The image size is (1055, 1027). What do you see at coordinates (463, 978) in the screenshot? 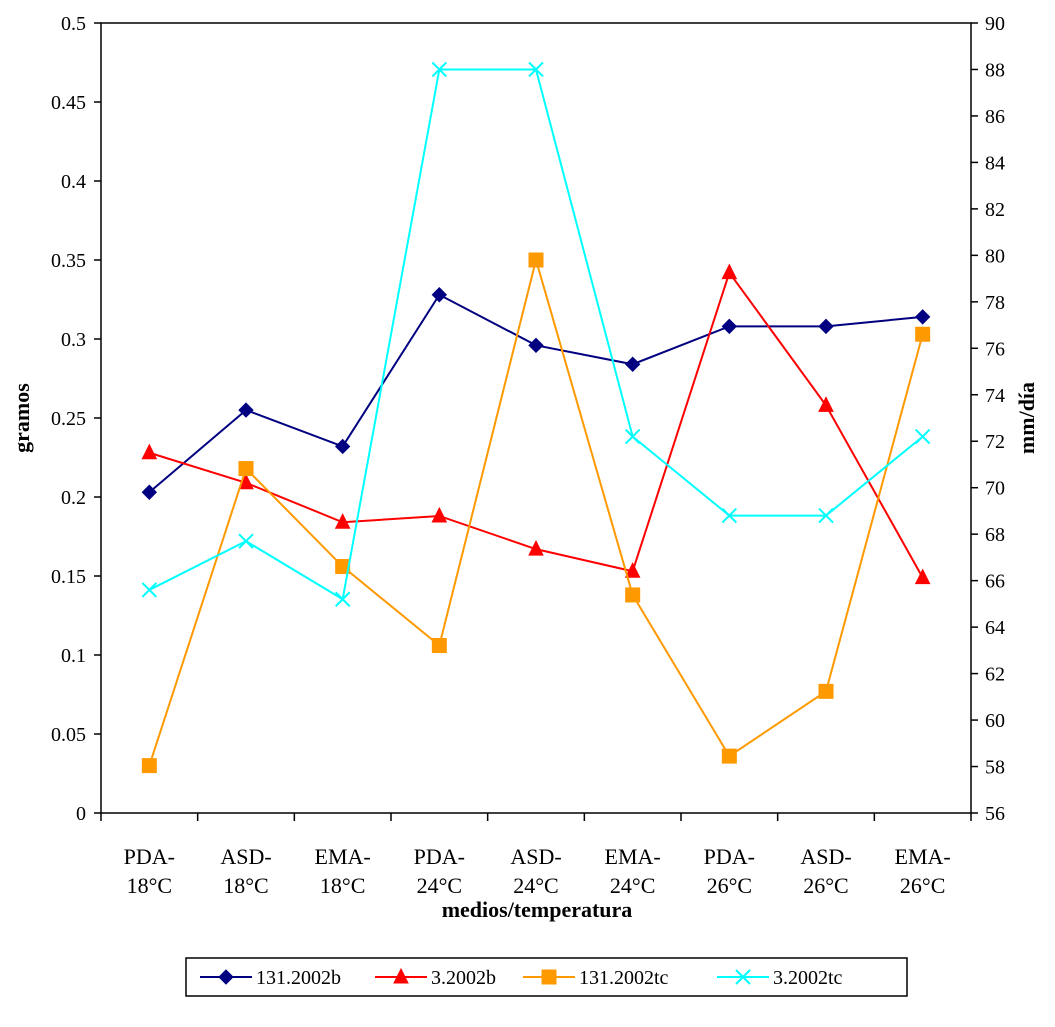
I see `legend-label: 3.2002b` at bounding box center [463, 978].